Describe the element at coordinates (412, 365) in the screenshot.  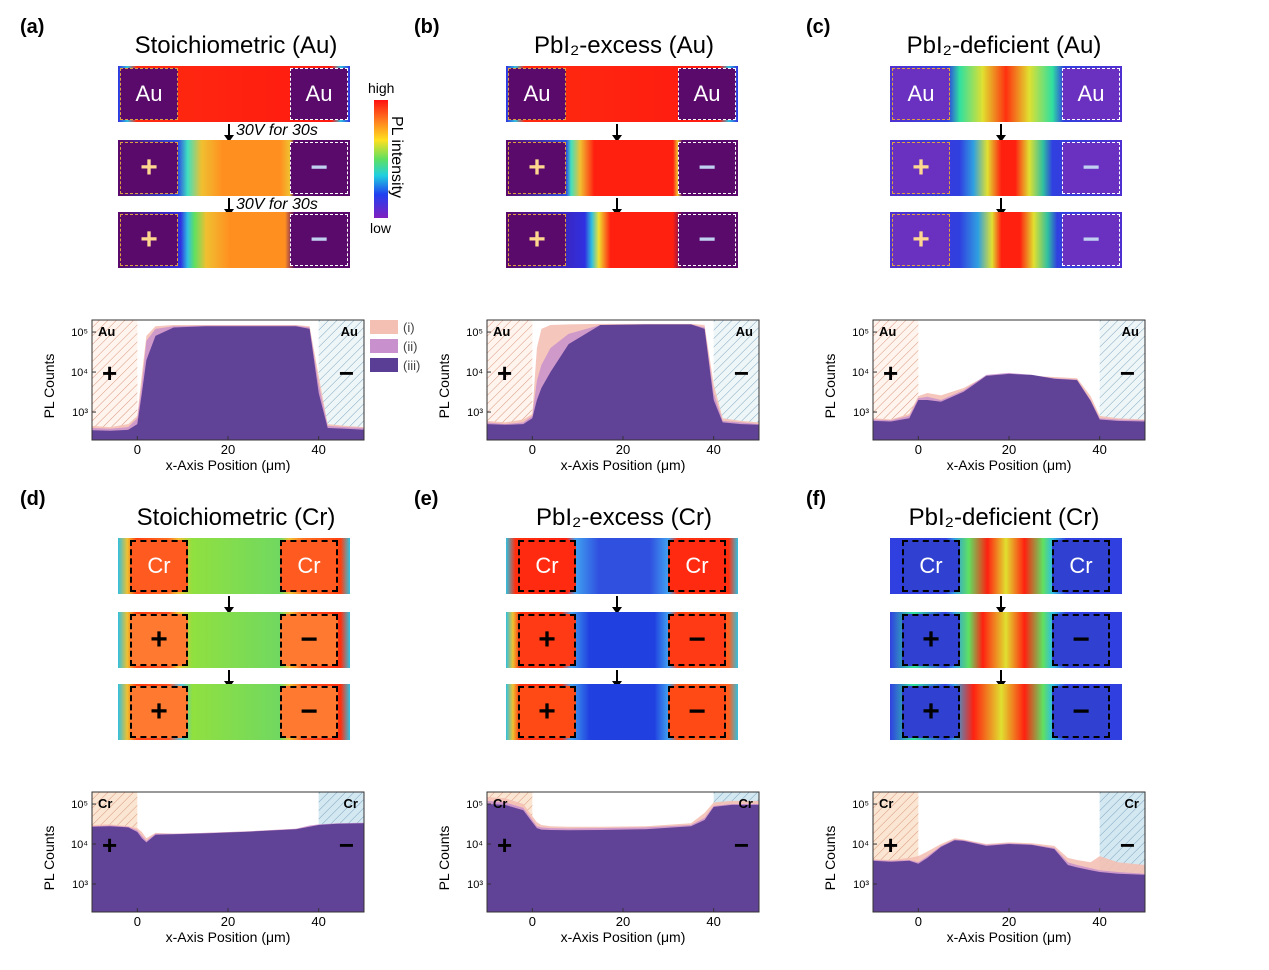
I see `legend-label: (iii)` at that location.